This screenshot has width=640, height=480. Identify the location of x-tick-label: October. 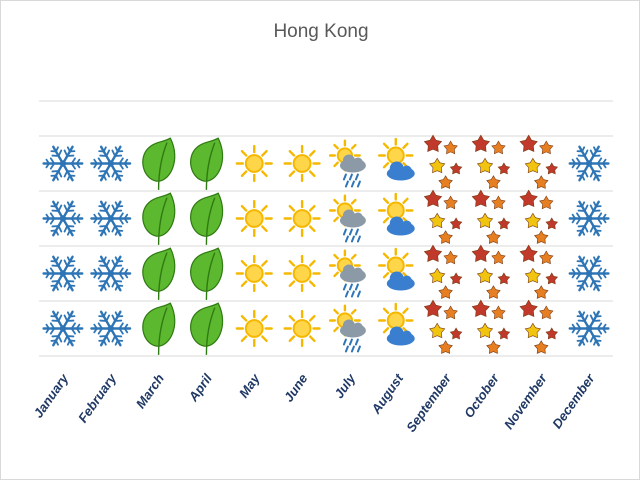
(481, 395).